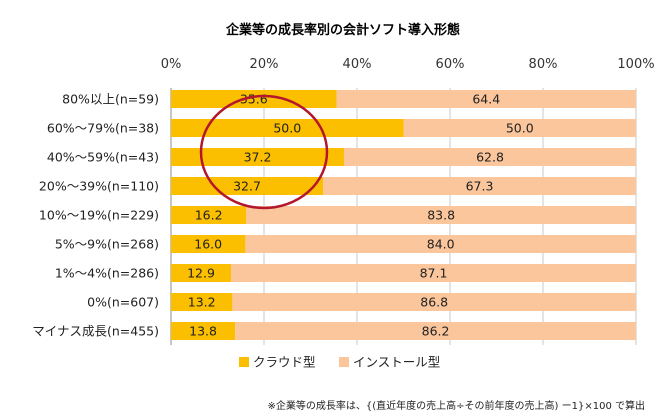  Describe the element at coordinates (110, 99) in the screenshot. I see `category-label: 80%以上(n=59)` at that location.